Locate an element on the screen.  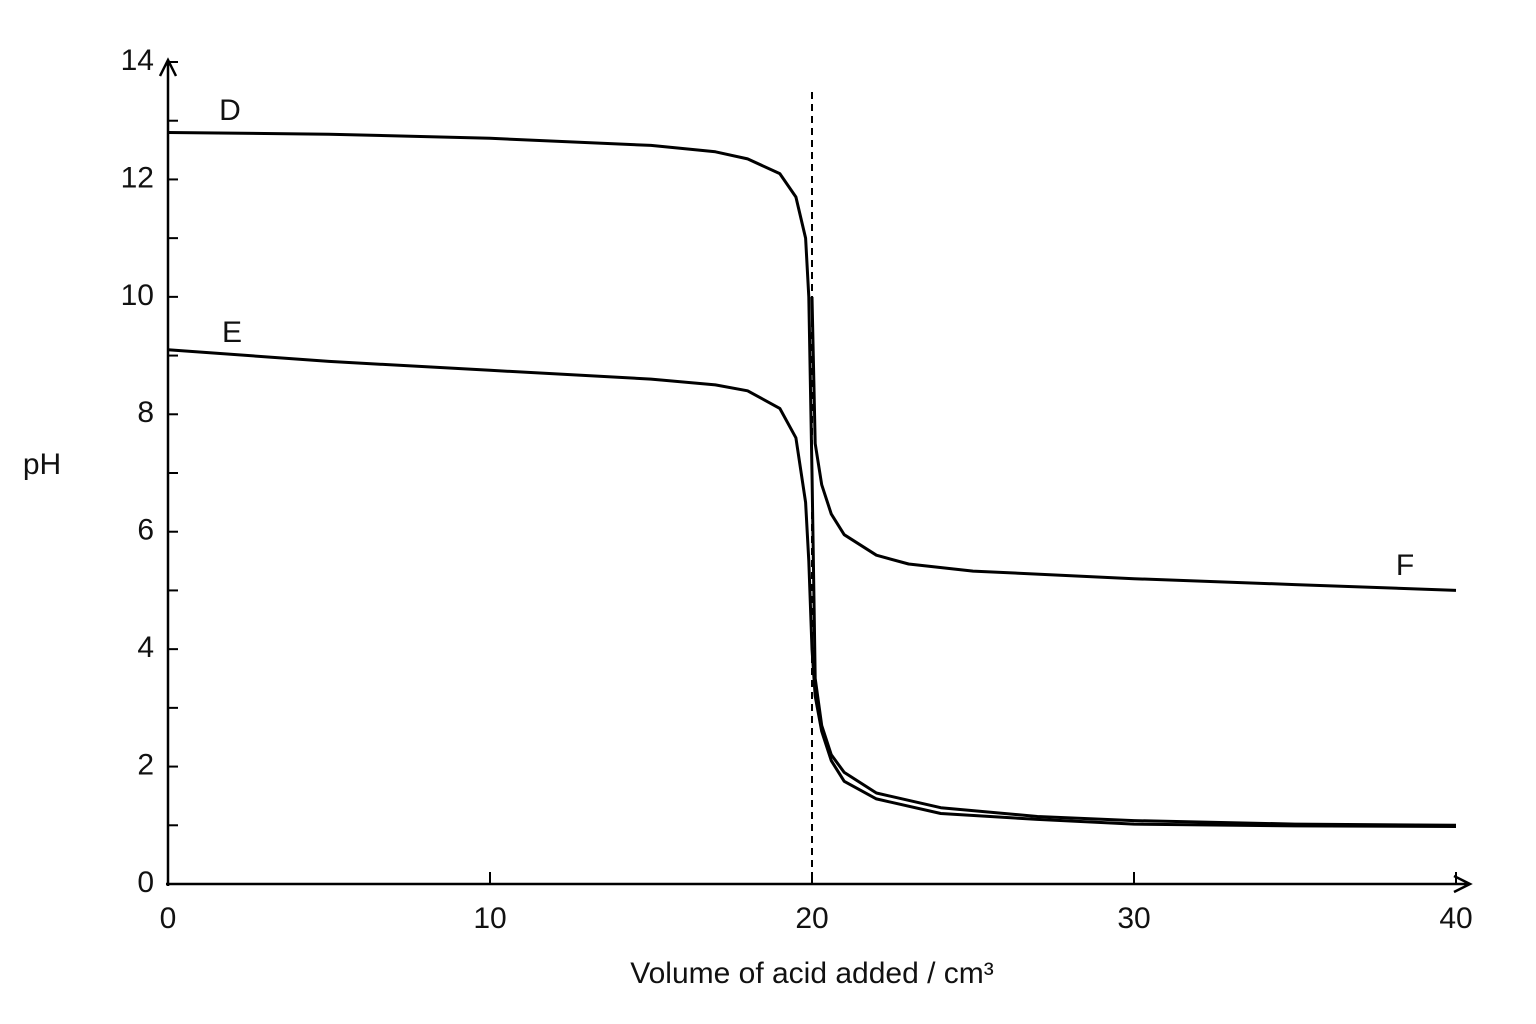
x-tick-label: 20 is located at coordinates (811, 918).